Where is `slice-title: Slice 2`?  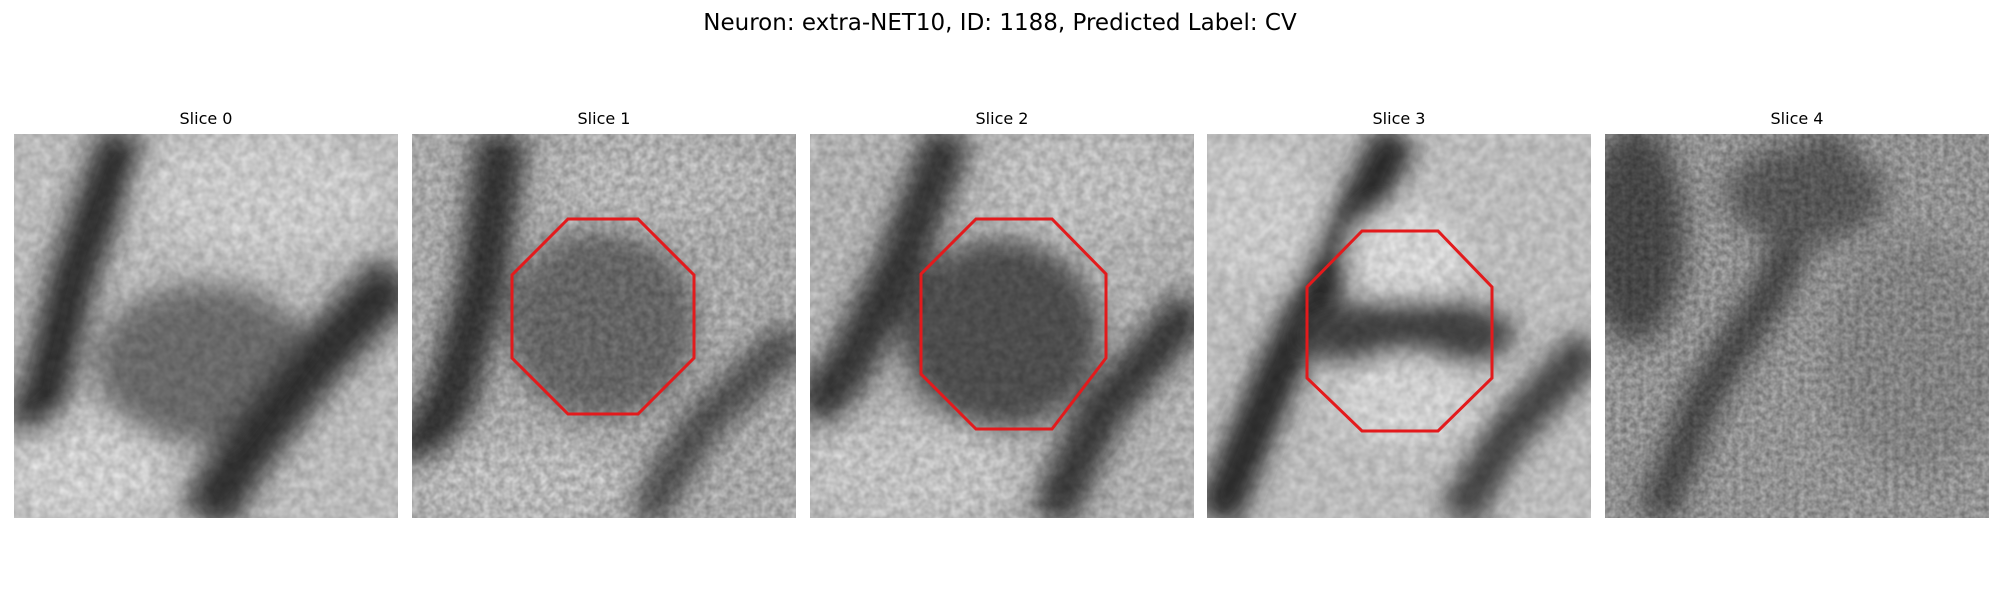
slice-title: Slice 2 is located at coordinates (1002, 118).